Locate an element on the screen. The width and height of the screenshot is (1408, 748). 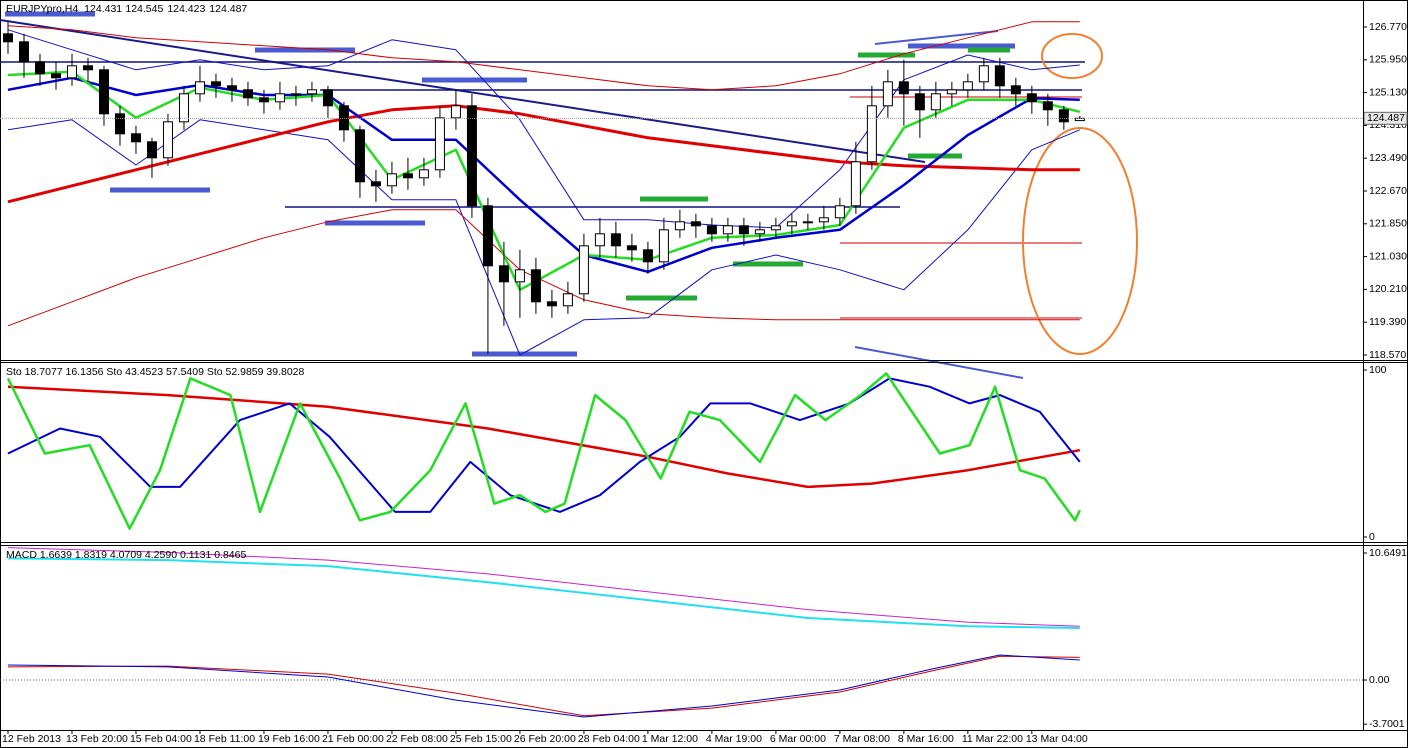
y-tick-label: 0.00 is located at coordinates (1379, 680).